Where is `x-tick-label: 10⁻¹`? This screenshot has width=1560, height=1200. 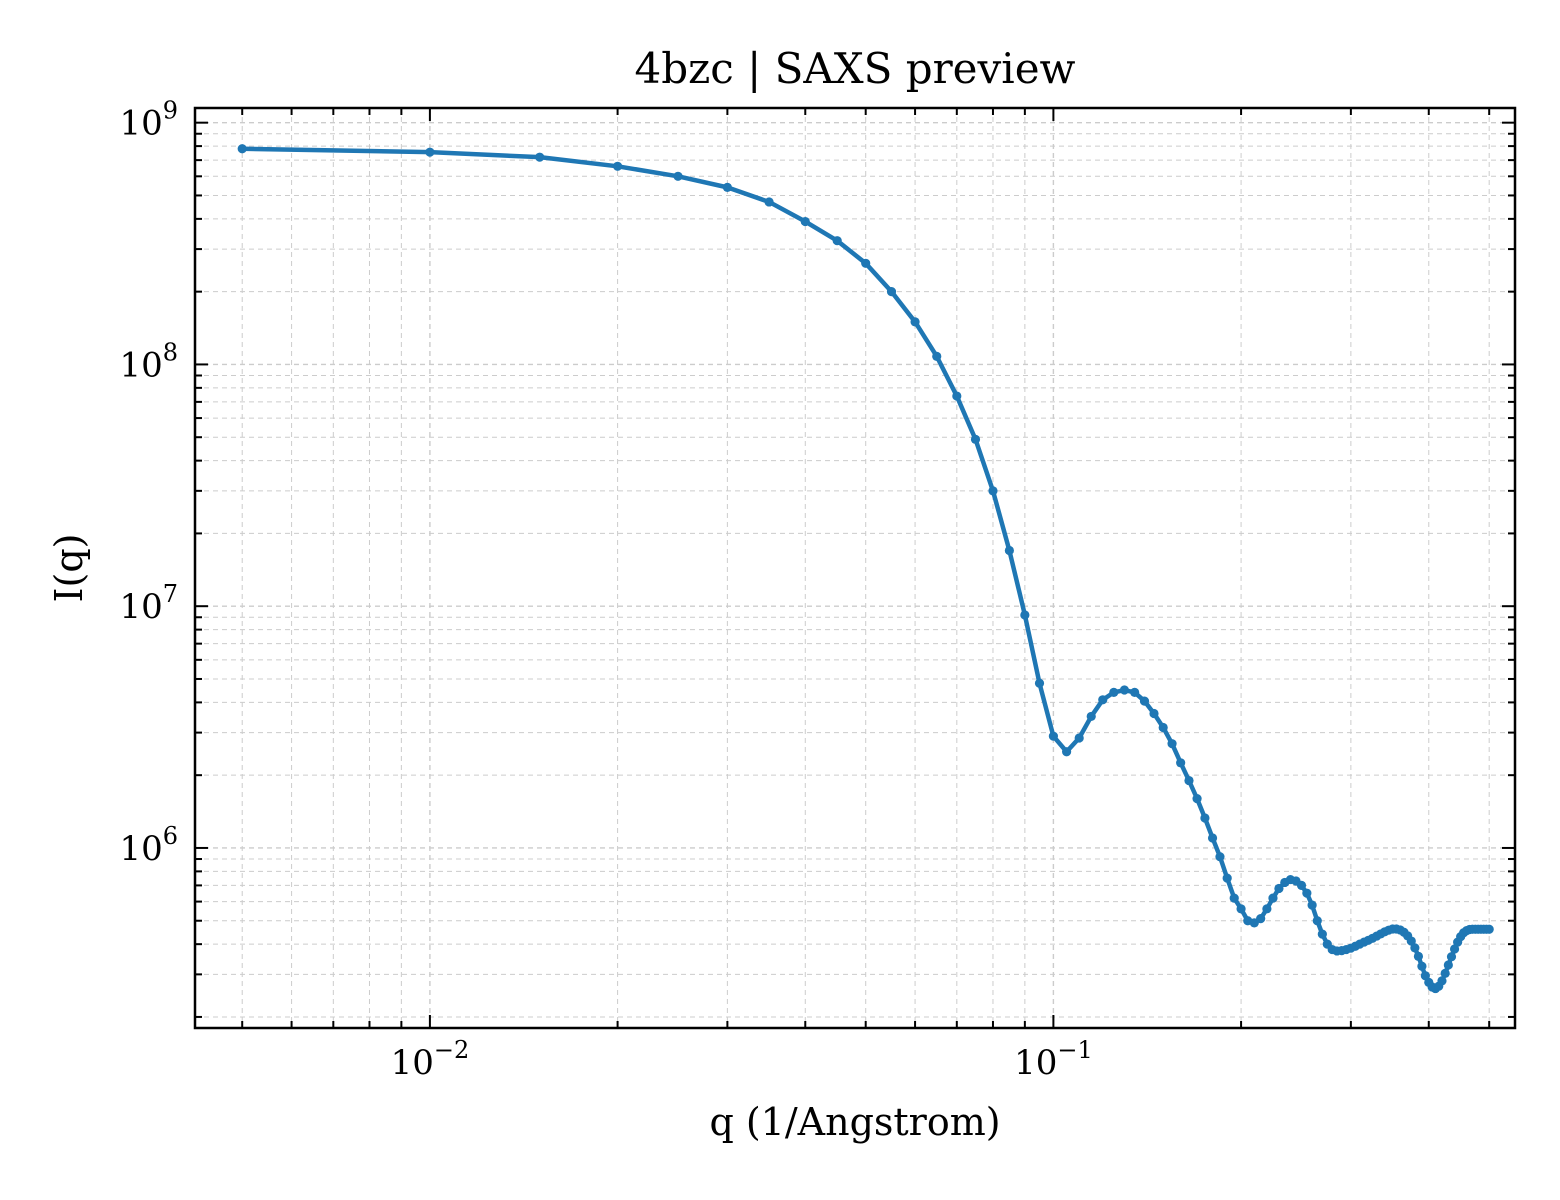
x-tick-label: 10⁻¹ is located at coordinates (1053, 1059).